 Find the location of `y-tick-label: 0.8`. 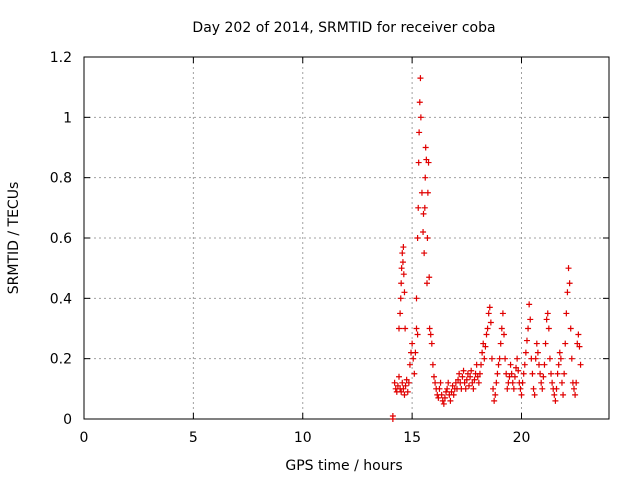

y-tick-label: 0.8 is located at coordinates (61, 179).